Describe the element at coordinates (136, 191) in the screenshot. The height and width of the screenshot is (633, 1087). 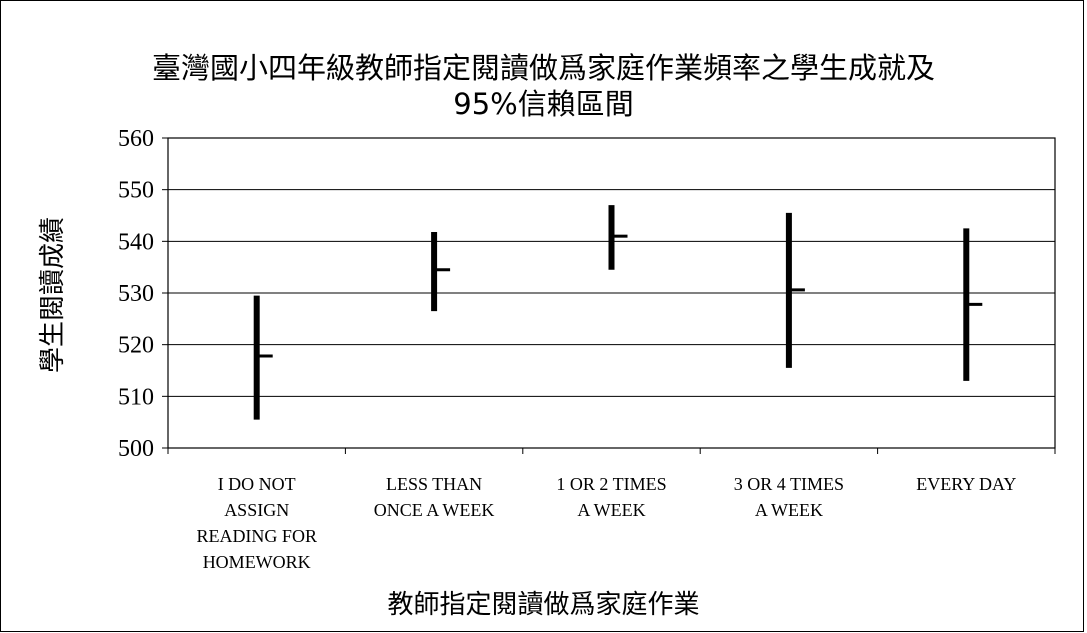
I see `y-tick-label: 550` at that location.